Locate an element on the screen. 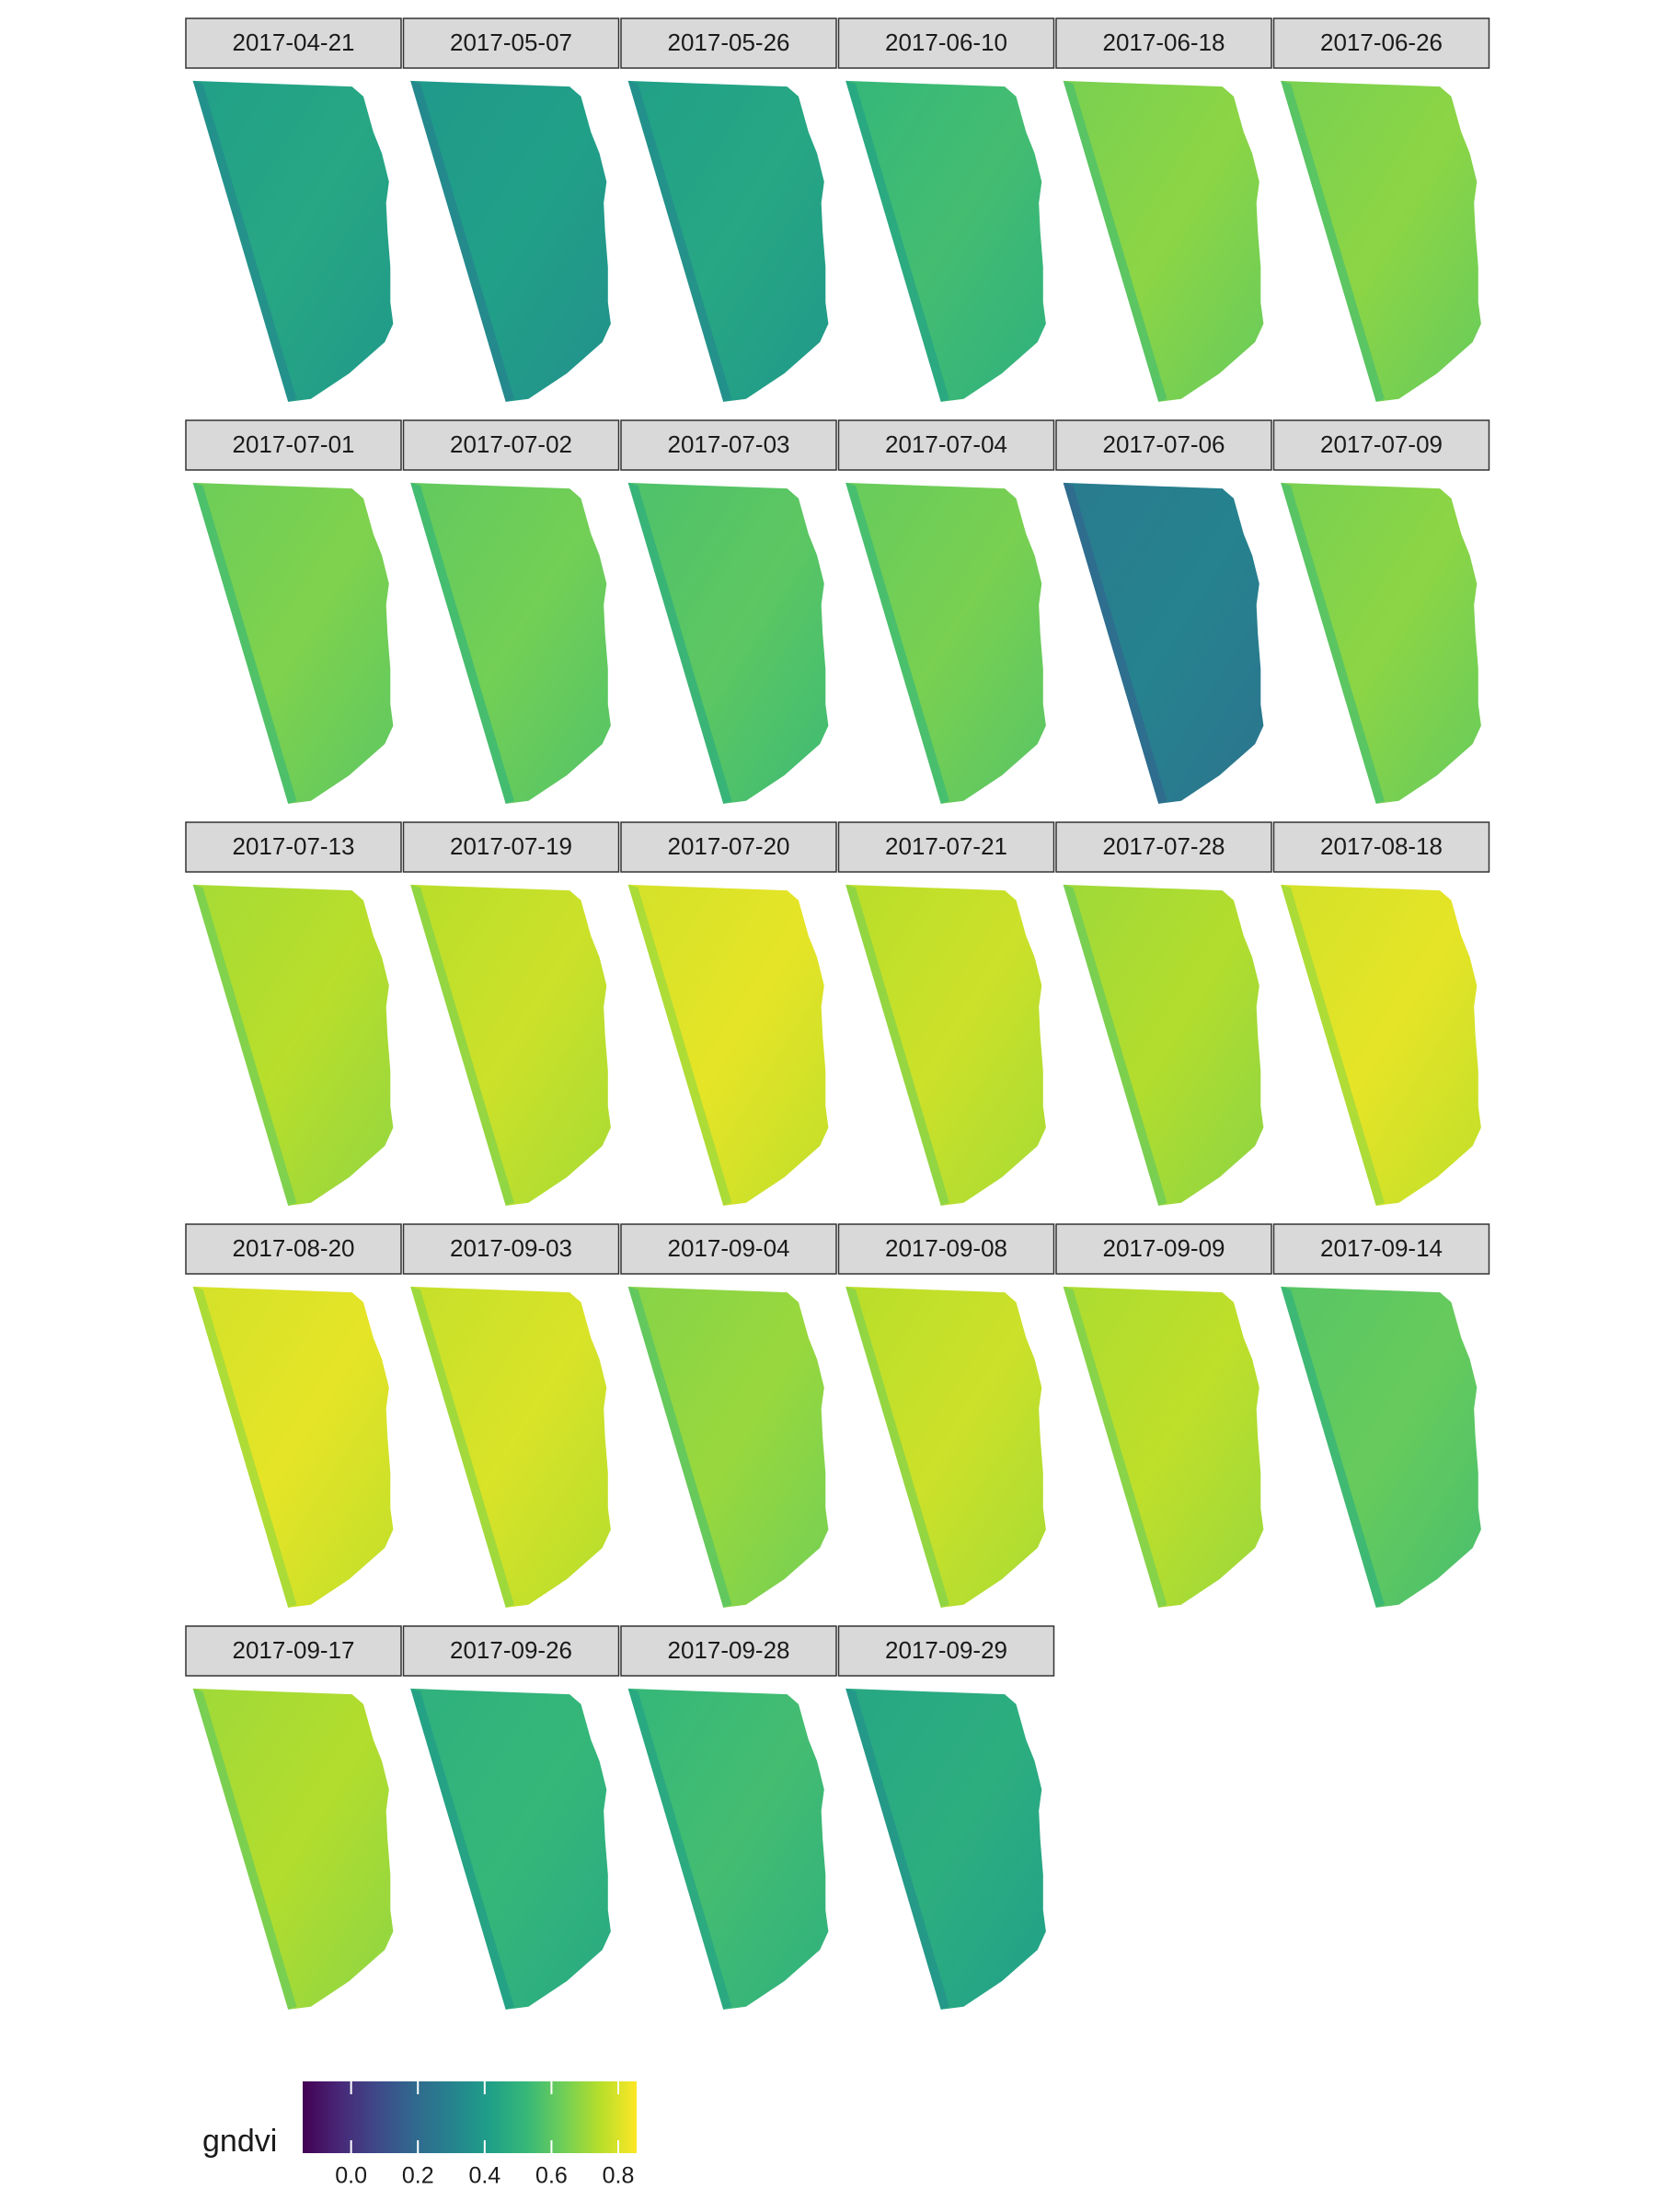  facet-label: 2017-09-26 is located at coordinates (511, 1650).